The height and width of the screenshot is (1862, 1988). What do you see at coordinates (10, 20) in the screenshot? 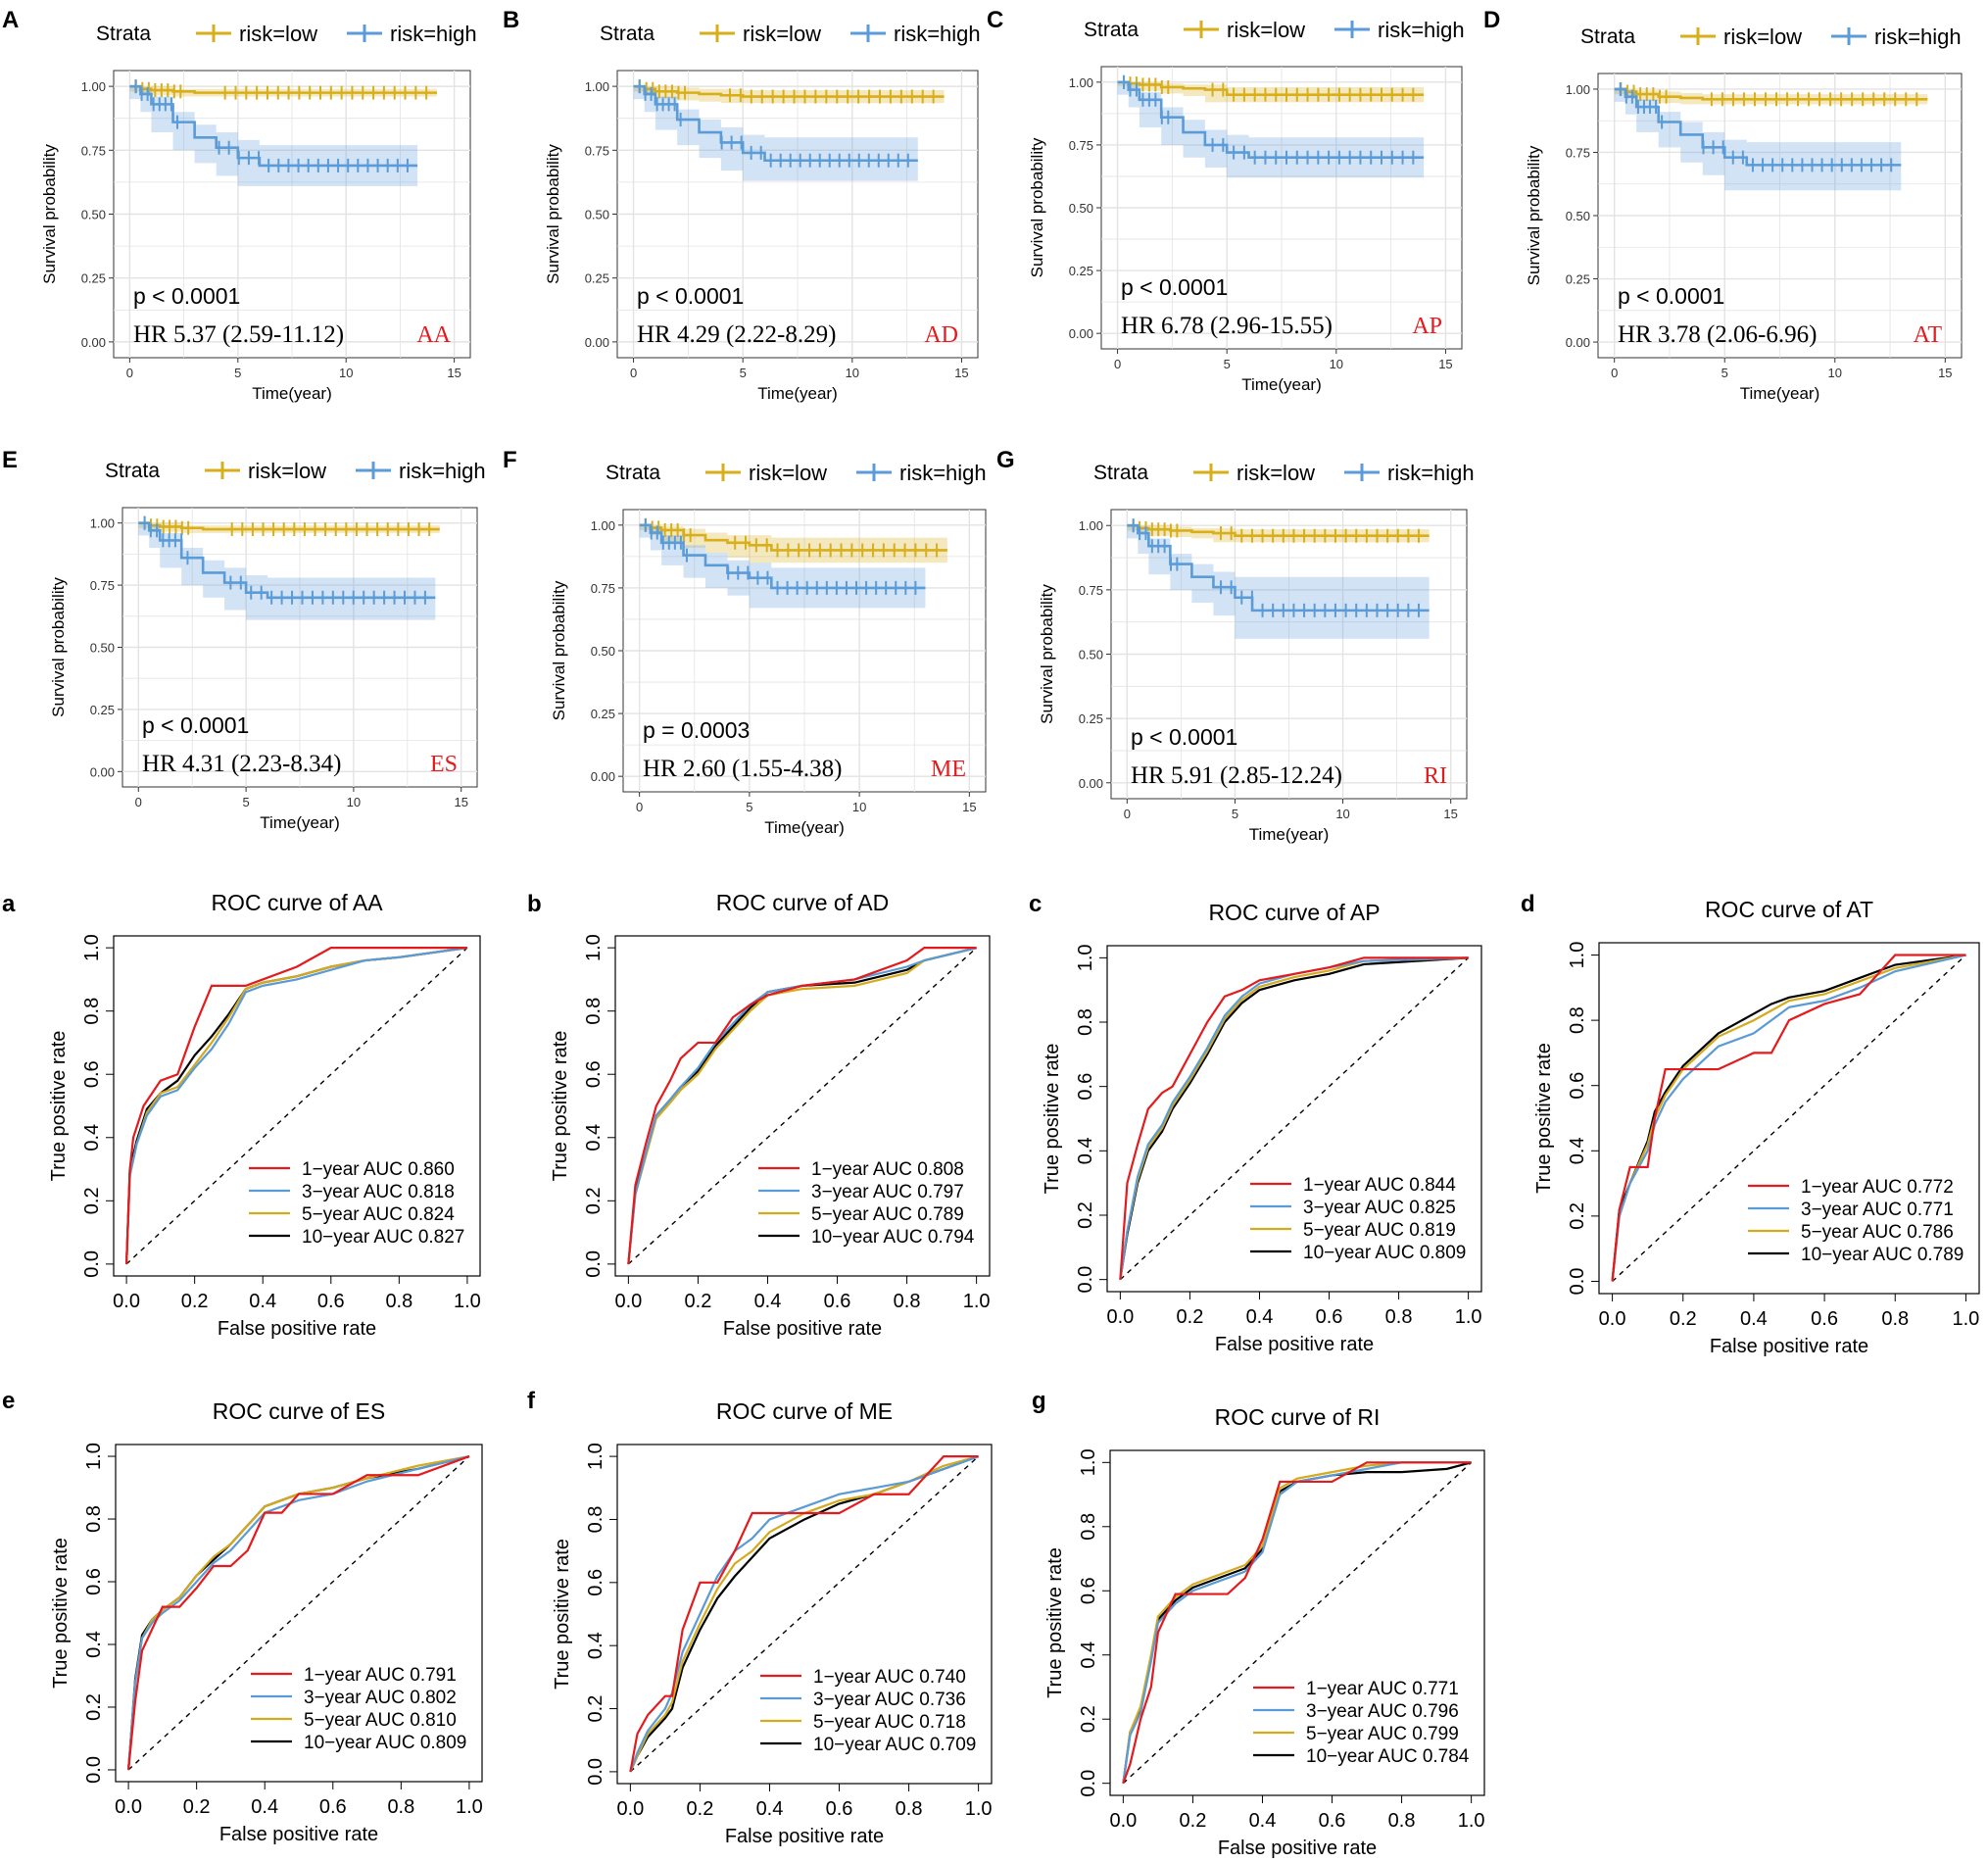
I see `panel-letter: A` at bounding box center [10, 20].